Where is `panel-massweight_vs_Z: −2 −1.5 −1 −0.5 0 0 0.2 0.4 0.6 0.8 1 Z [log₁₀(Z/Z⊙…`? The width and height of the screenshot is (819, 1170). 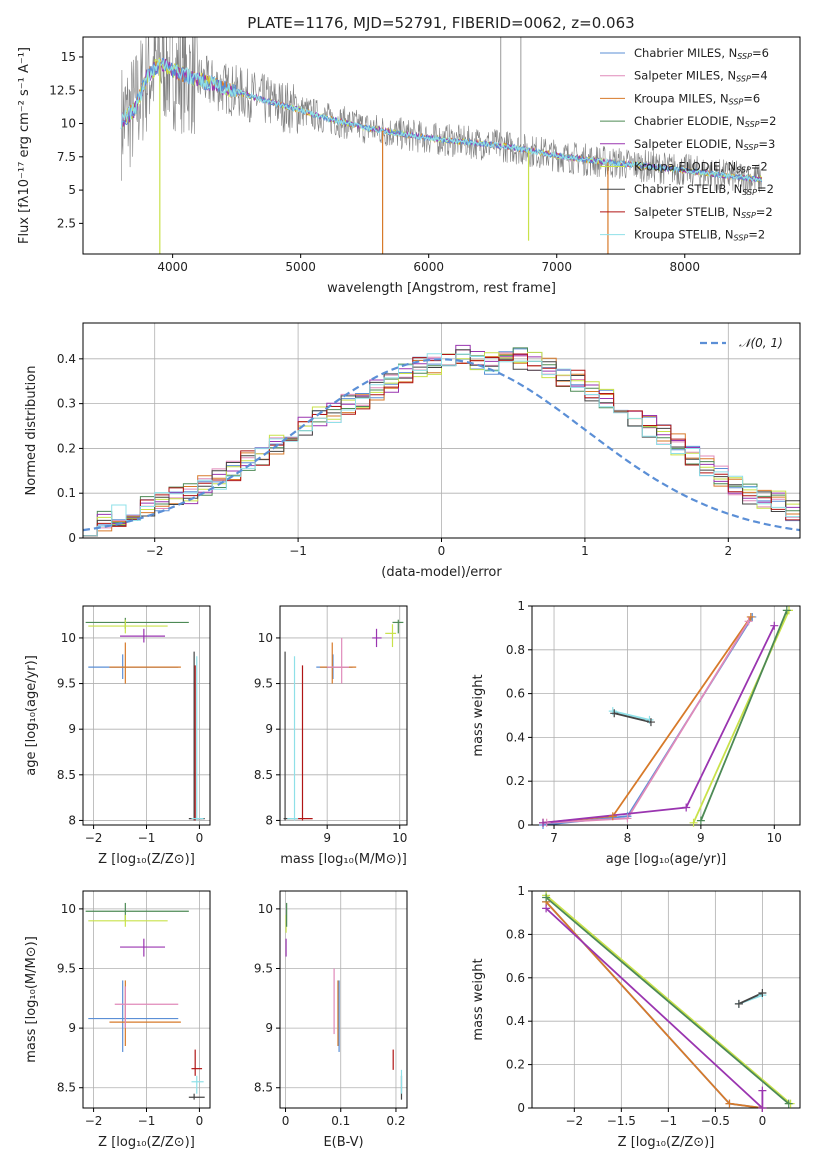
panel-massweight_vs_Z: −2 −1.5 −1 −0.5 0 0 0.2 0.4 0.6 0.8 1 Z [log₁₀(Z/Z⊙… is located at coordinates (636, 1017).